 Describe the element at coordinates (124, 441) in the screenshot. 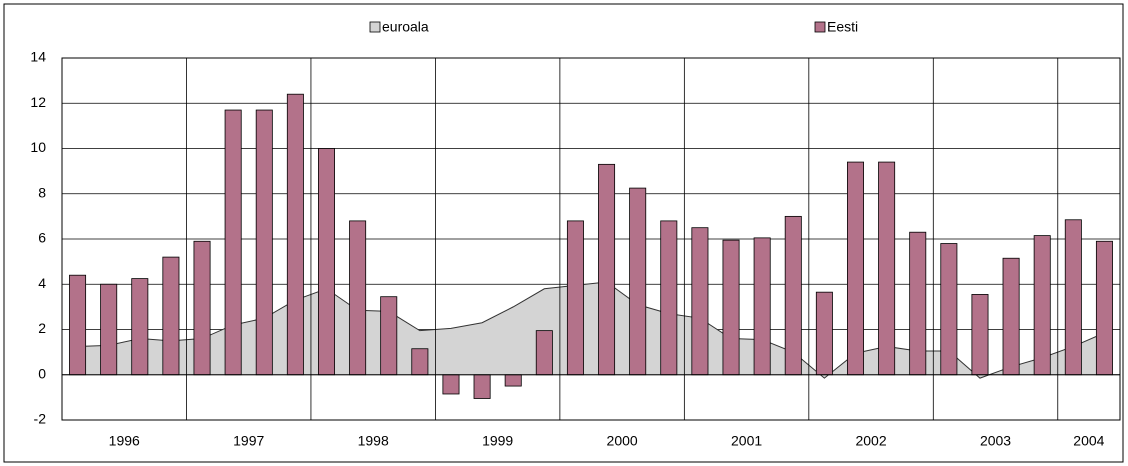

I see `x-tick-label: 1996` at that location.